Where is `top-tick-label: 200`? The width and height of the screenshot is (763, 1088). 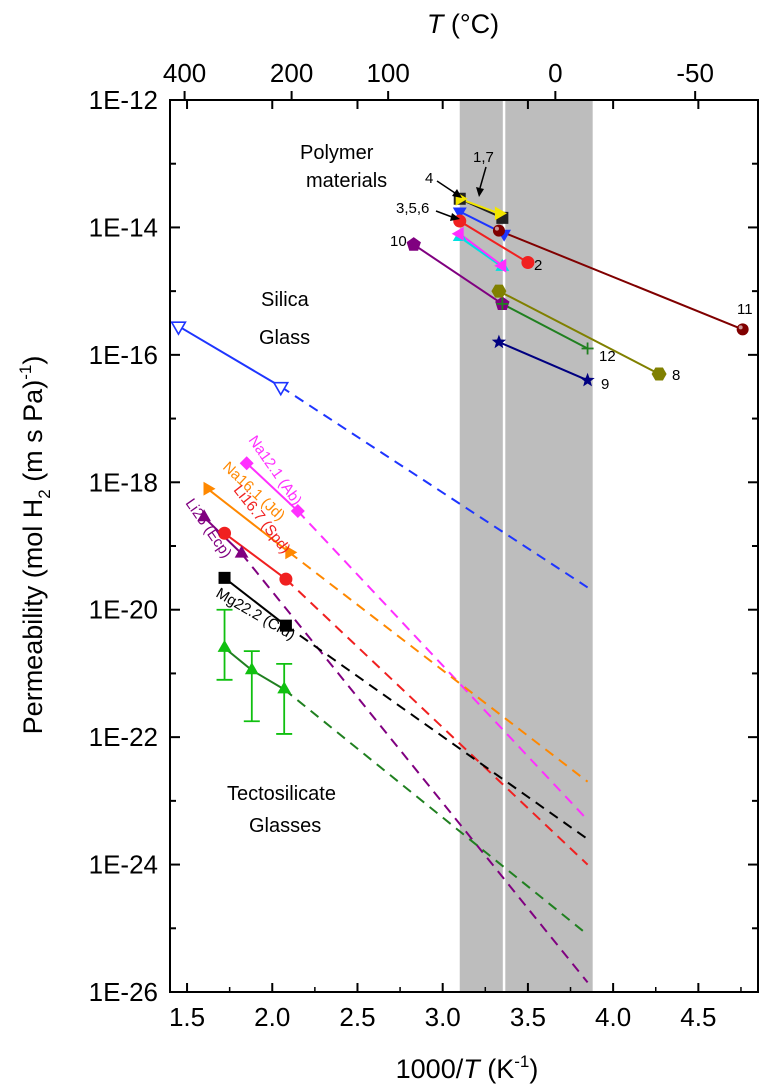 top-tick-label: 200 is located at coordinates (291, 73).